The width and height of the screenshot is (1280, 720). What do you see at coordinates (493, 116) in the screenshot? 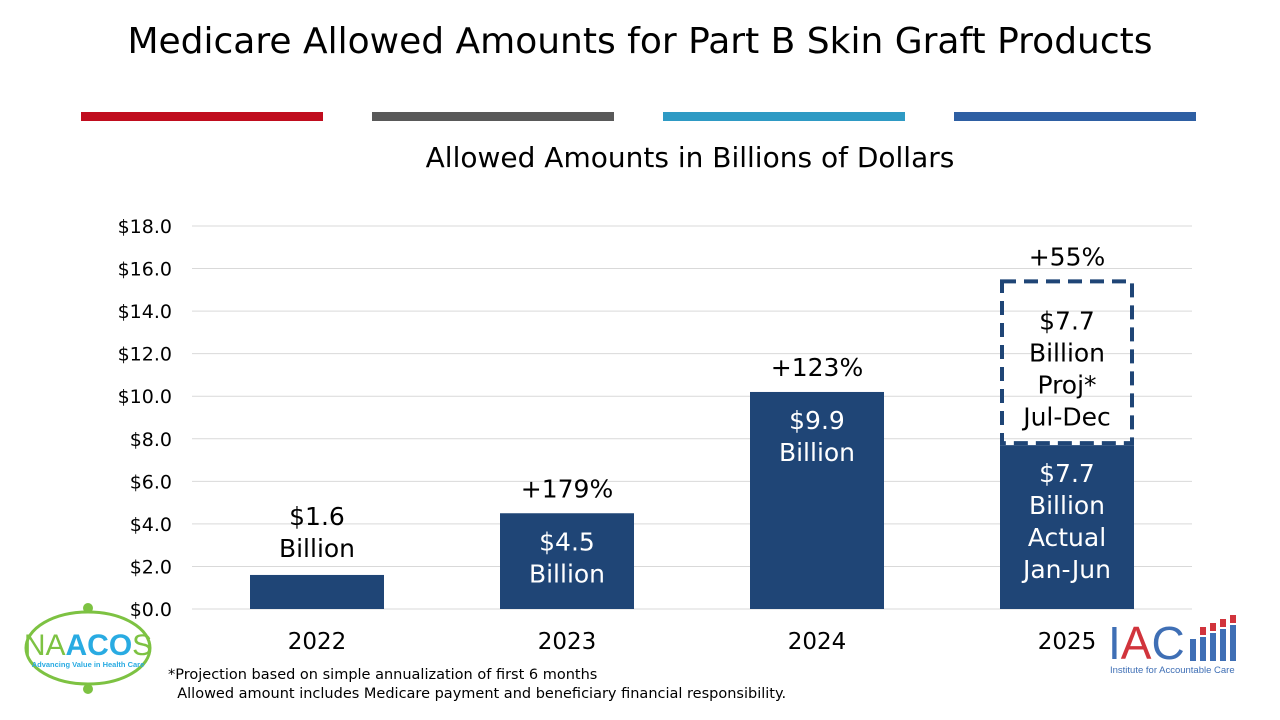
I see `divider-gray` at bounding box center [493, 116].